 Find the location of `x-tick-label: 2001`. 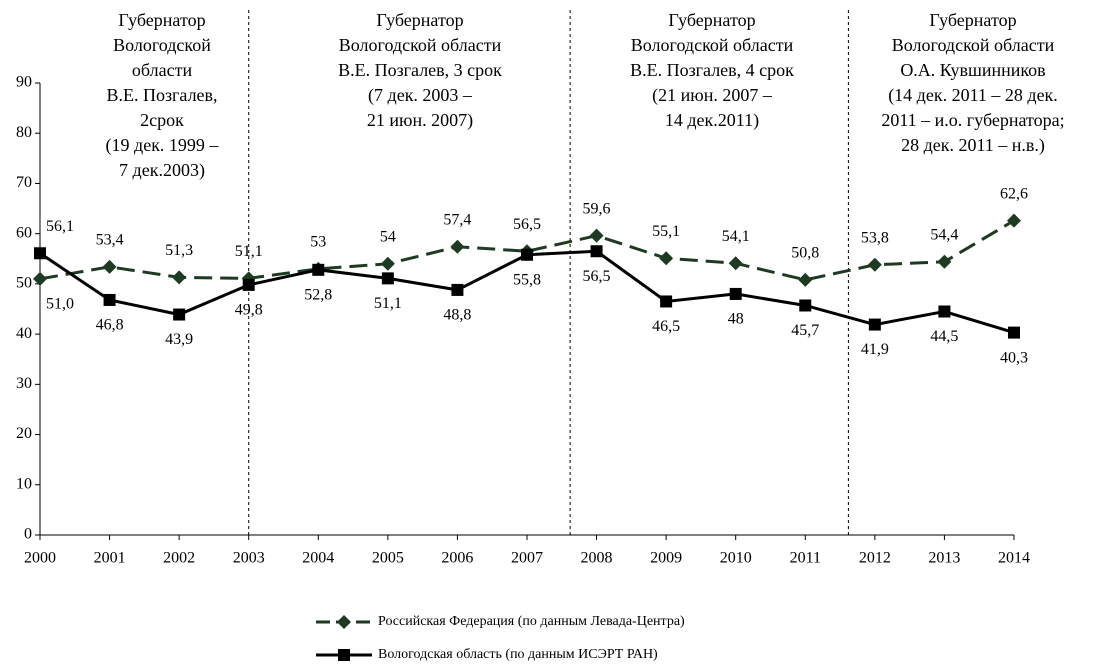

x-tick-label: 2001 is located at coordinates (110, 558).